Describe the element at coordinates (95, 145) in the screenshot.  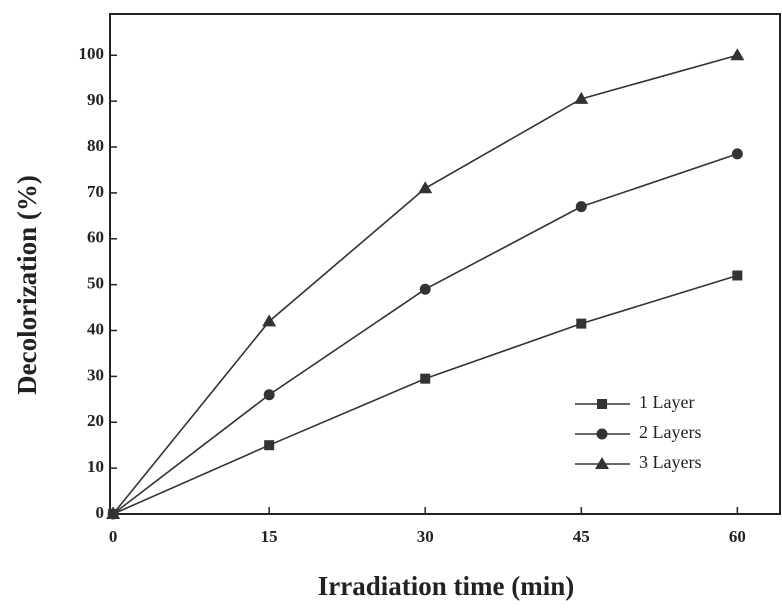
I see `y-tick-label: 80` at that location.